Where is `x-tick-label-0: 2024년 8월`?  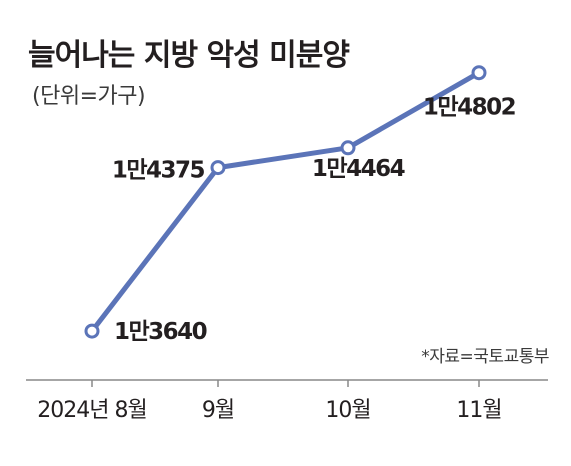
x-tick-label-0: 2024년 8월 is located at coordinates (91, 410).